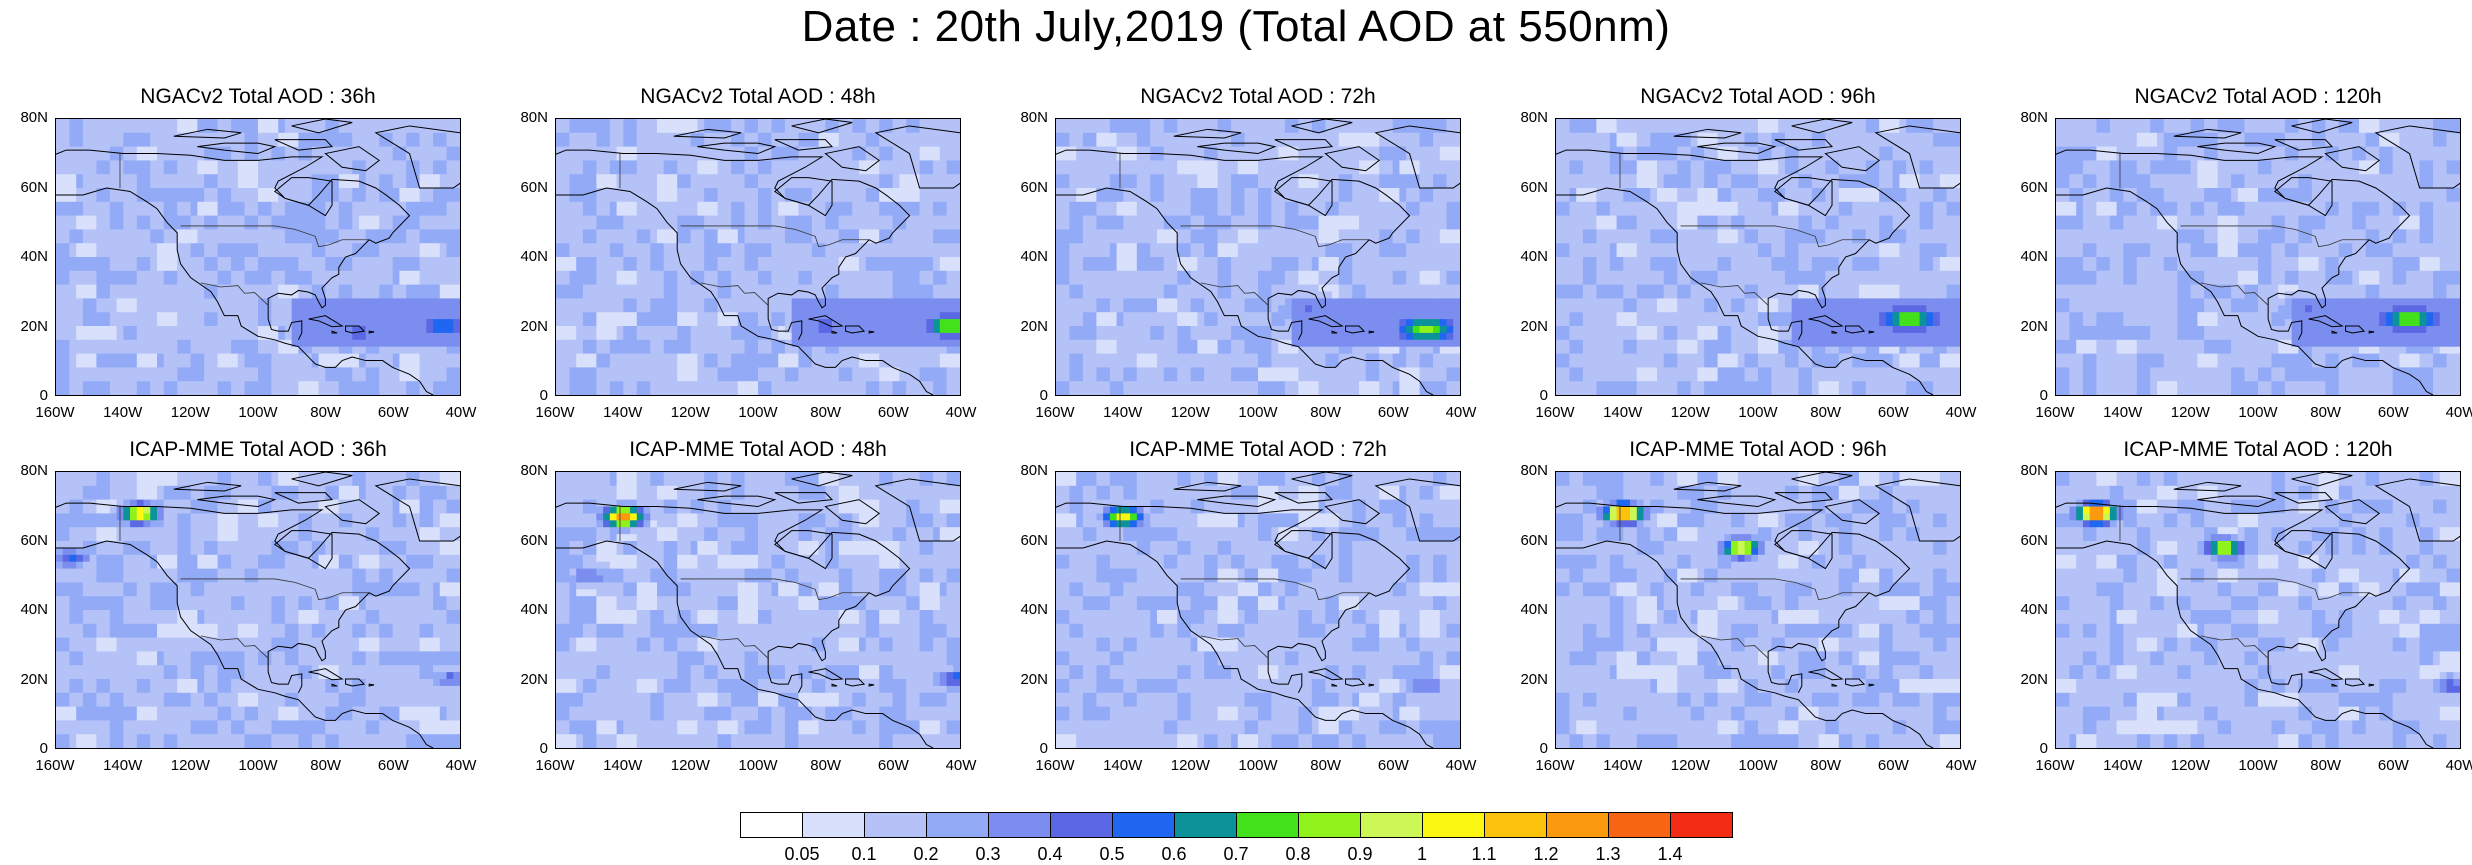 This screenshot has width=2472, height=865. I want to click on latitude-tick-label: 80N, so click(24, 117).